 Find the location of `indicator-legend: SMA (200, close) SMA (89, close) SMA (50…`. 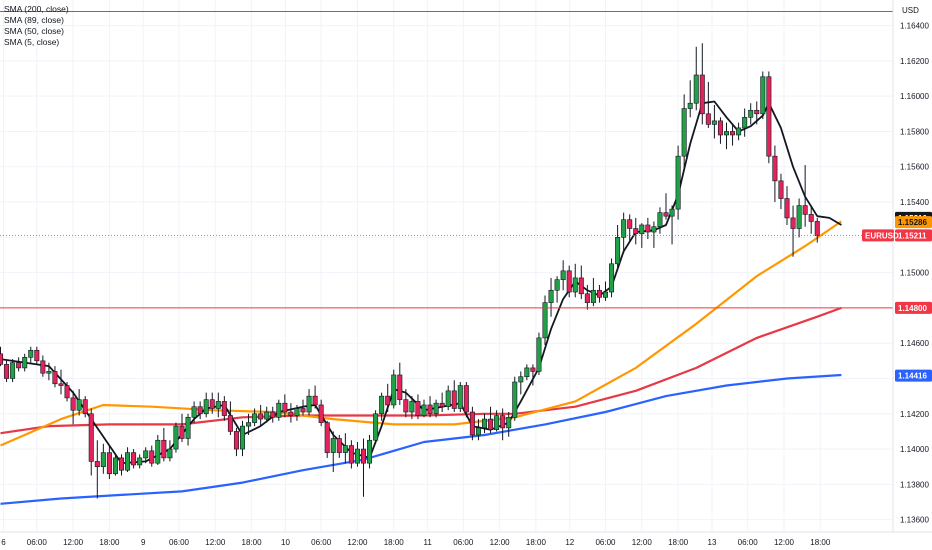

indicator-legend: SMA (200, close) SMA (89, close) SMA (50… is located at coordinates (36, 26).